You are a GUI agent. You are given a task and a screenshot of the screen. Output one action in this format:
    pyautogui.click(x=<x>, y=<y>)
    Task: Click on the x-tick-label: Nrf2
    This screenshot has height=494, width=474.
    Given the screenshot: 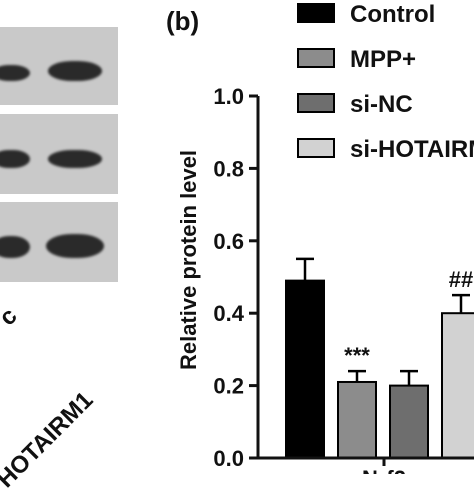 What is the action you would take?
    pyautogui.click(x=384, y=470)
    